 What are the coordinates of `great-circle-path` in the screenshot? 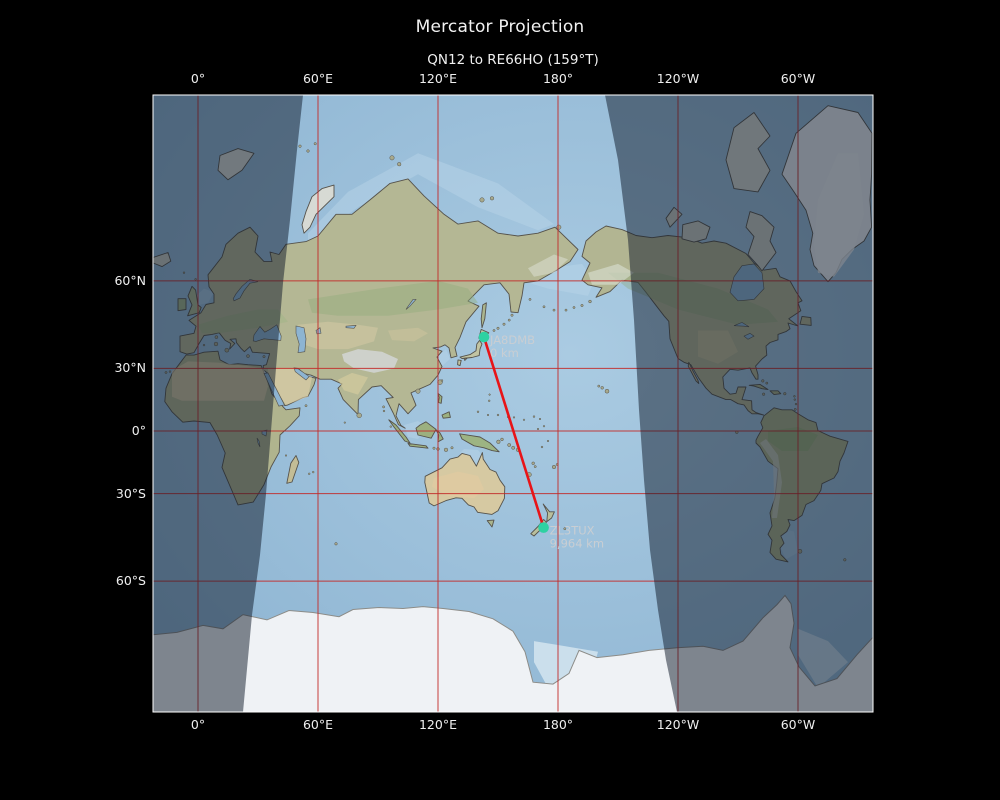 It's located at (513, 432).